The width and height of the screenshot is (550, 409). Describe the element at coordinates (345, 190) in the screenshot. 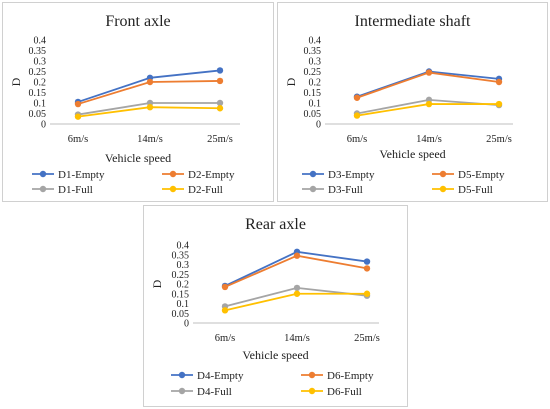

I see `legend-label-d3-full: D3-Full` at that location.